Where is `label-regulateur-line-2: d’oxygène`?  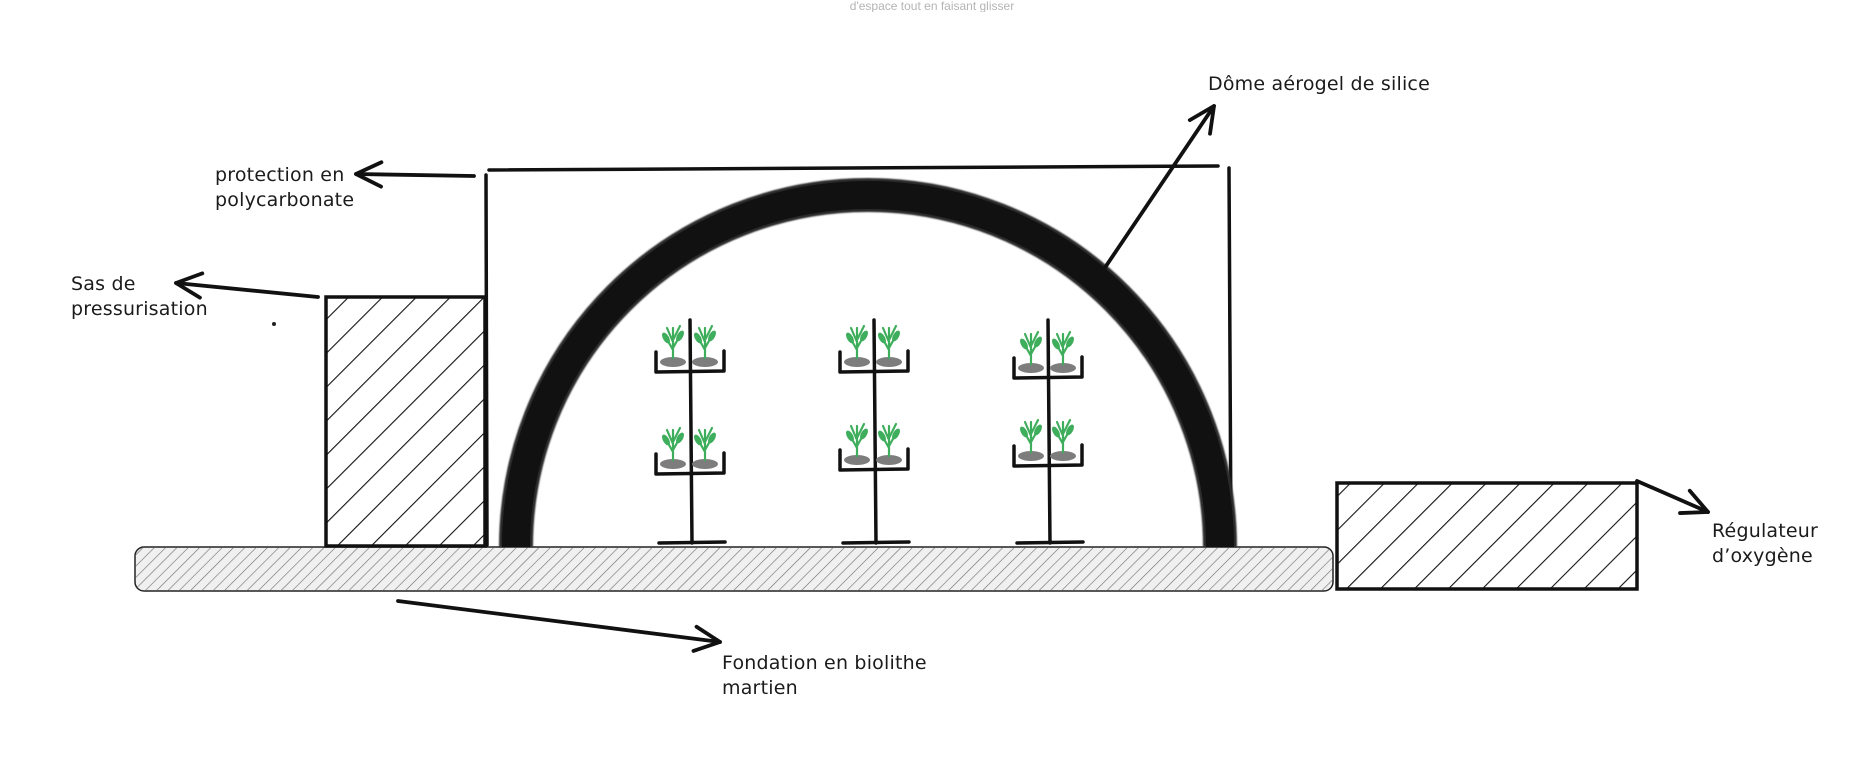
label-regulateur-line-2: d’oxygène is located at coordinates (1762, 556).